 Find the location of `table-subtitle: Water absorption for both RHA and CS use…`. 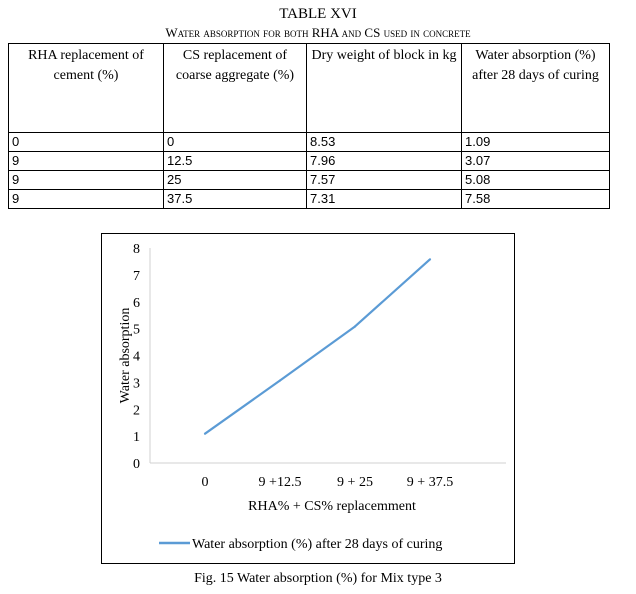

table-subtitle: Water absorption for both RHA and CS use… is located at coordinates (318, 32).